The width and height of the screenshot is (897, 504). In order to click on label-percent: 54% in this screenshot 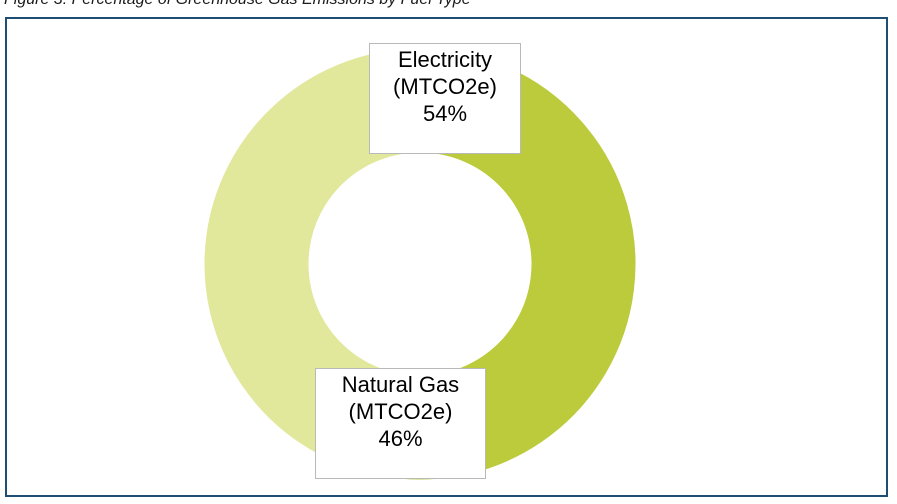, I will do `click(445, 113)`.